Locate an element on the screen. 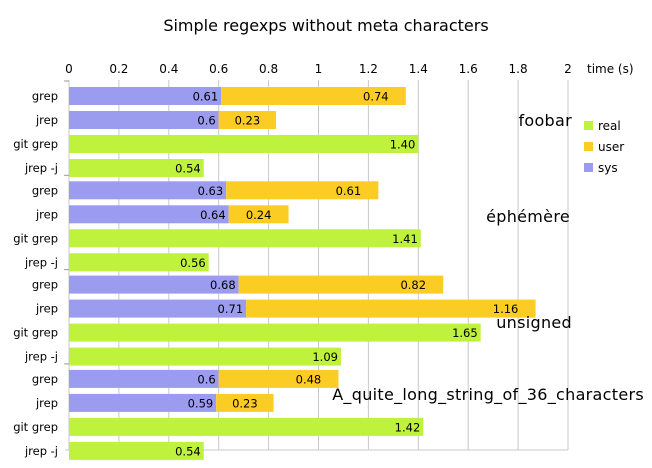 The image size is (652, 468). data-label: 1.16 is located at coordinates (506, 309).